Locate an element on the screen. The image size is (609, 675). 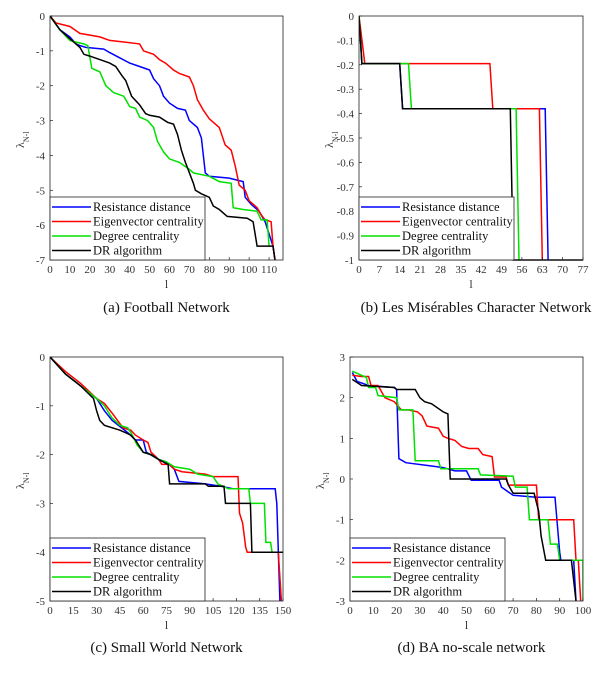
subplot-caption: (d) BA no-scale network is located at coordinates (472, 648).